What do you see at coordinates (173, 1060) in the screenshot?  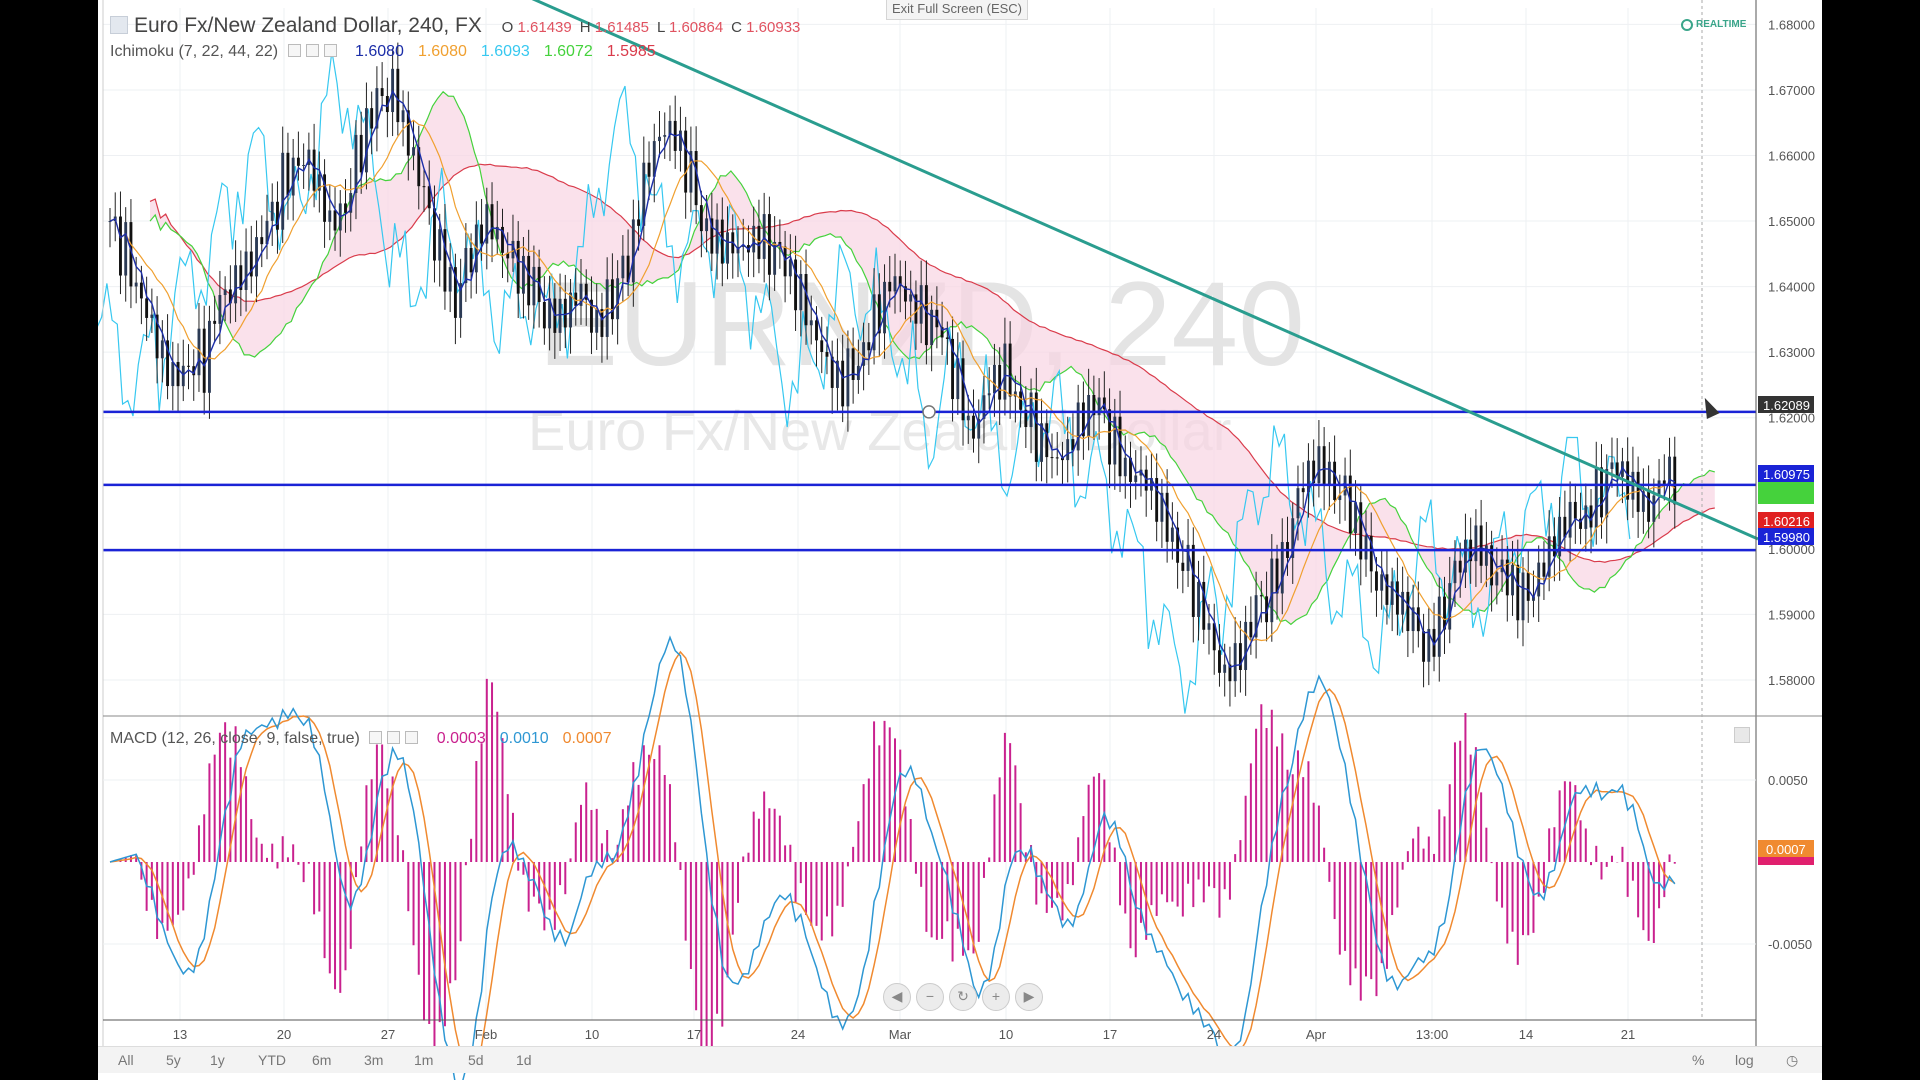 I see `range-button-5y: 5y` at bounding box center [173, 1060].